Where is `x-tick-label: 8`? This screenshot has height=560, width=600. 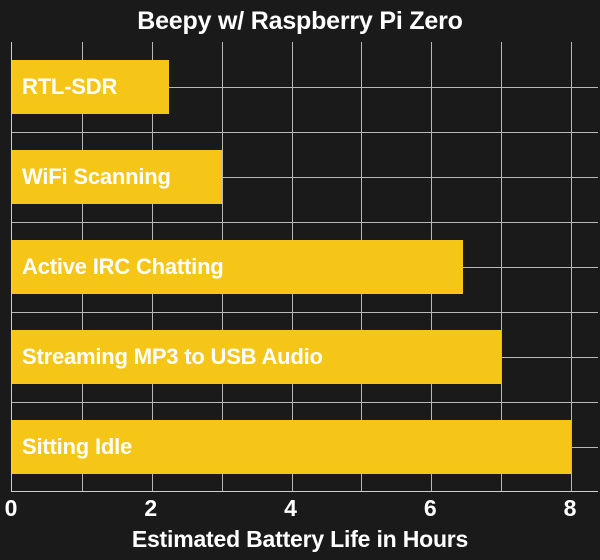
x-tick-label: 8 is located at coordinates (570, 508).